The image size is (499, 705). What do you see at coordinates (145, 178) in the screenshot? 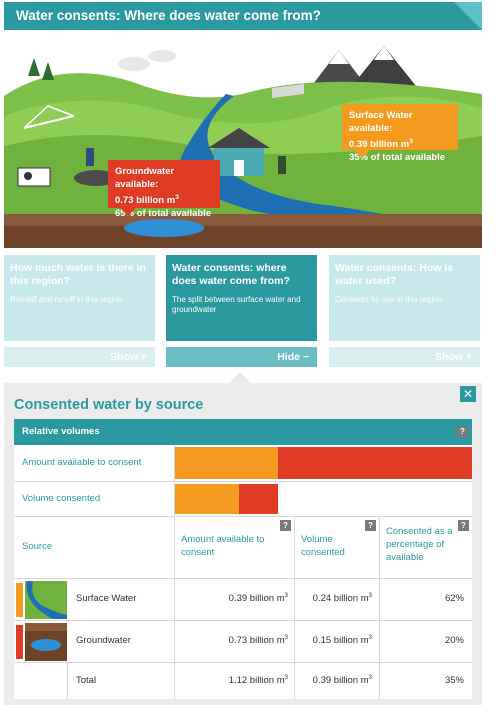
I see `groundwater-callout-title: Groundwater available:` at bounding box center [145, 178].